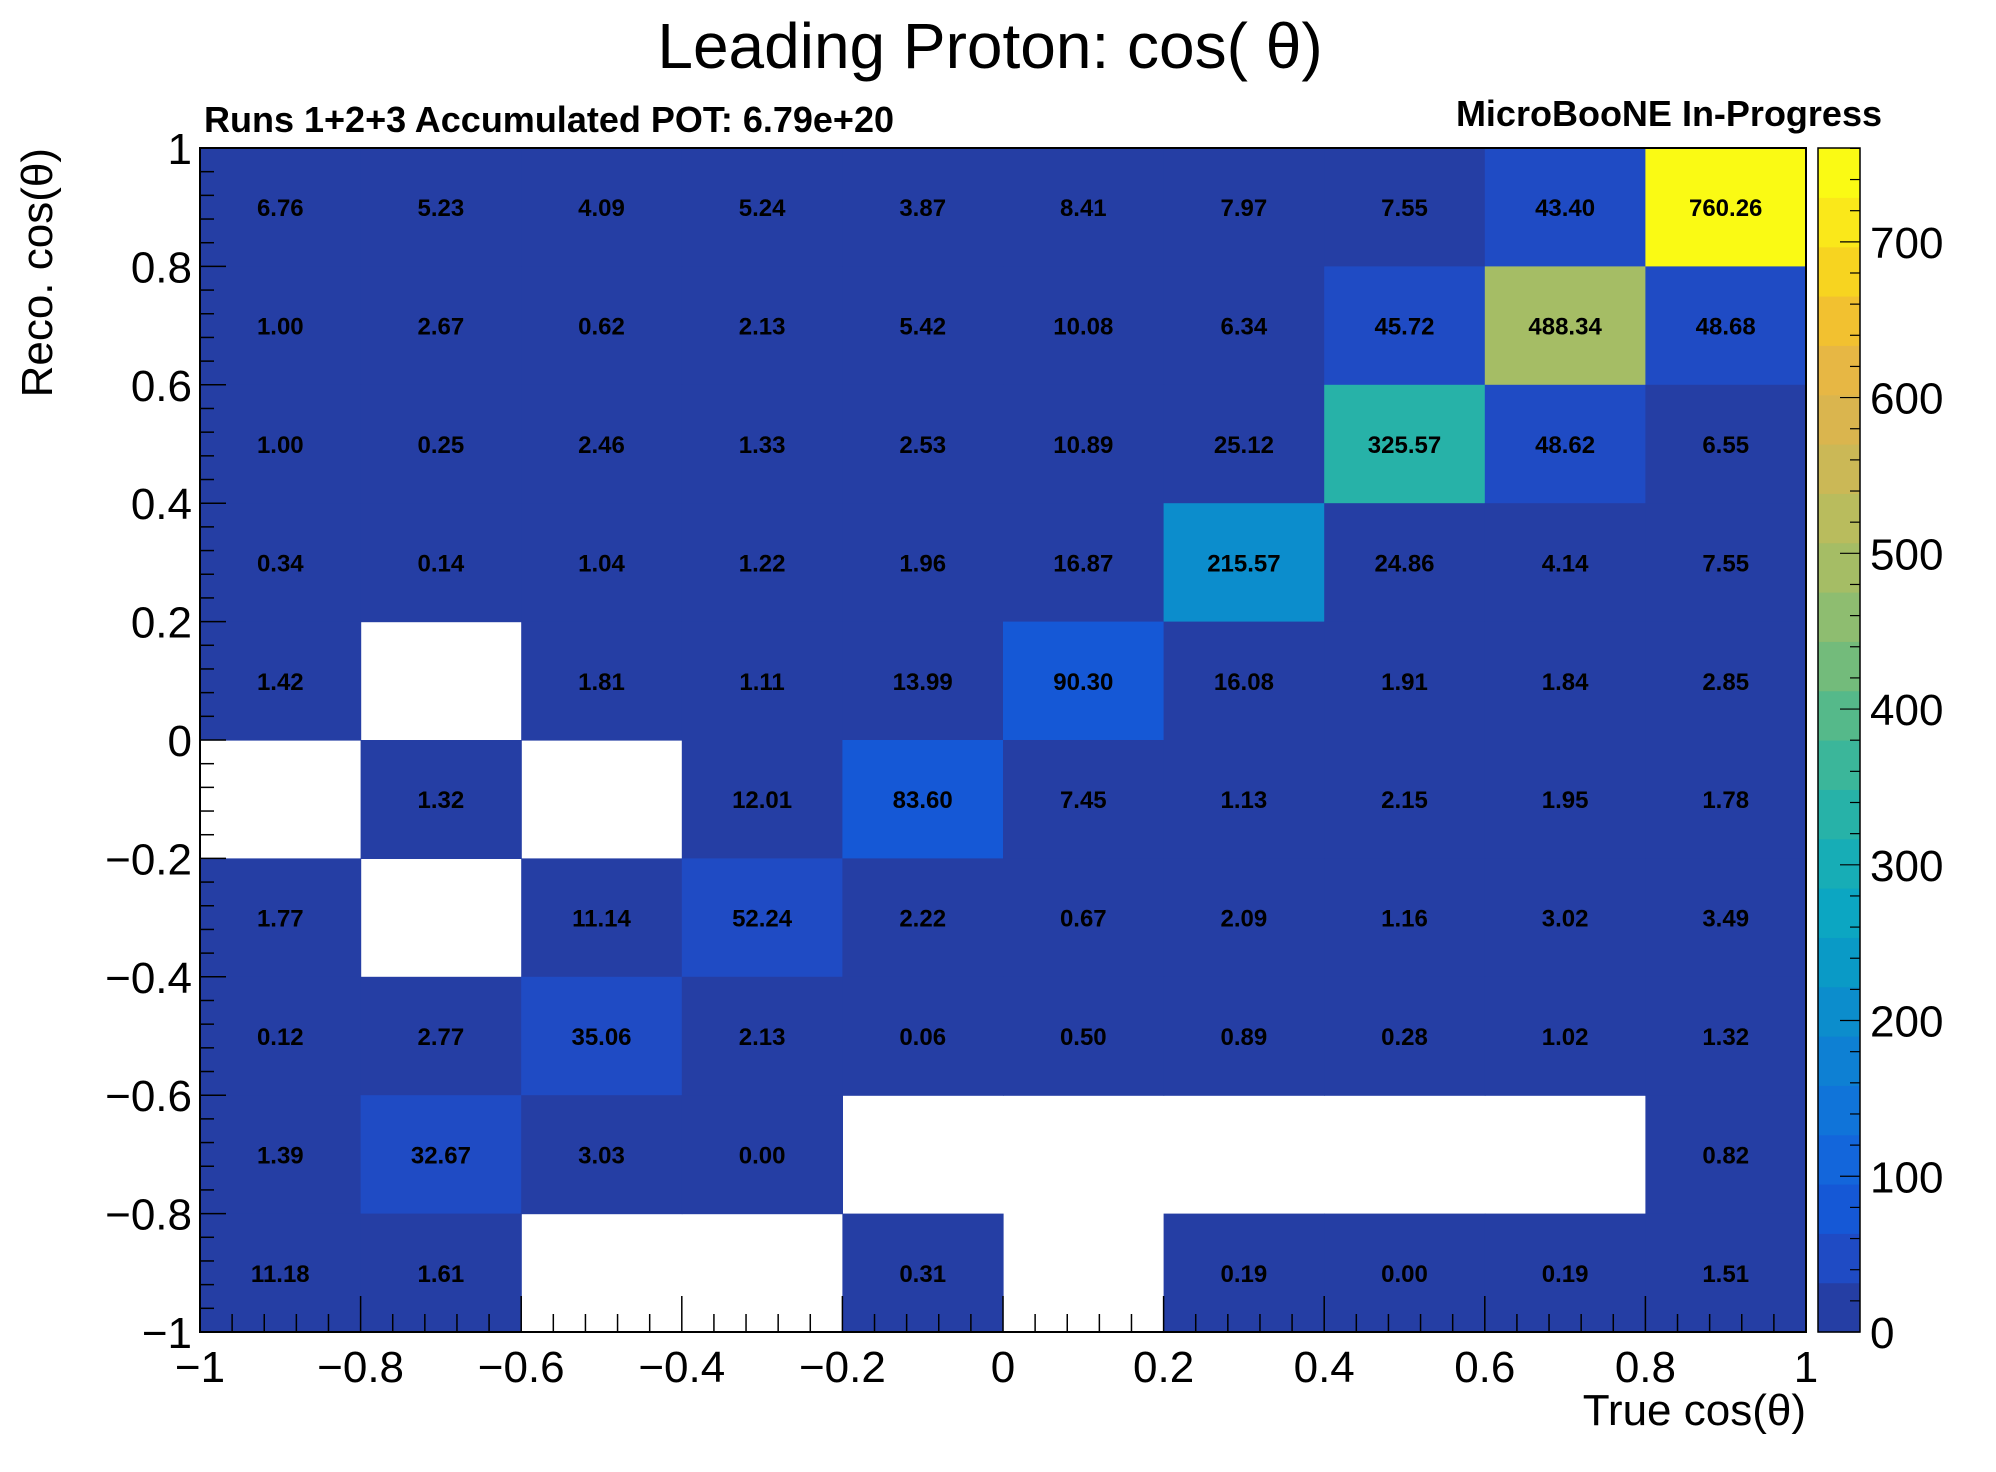  I want to click on cell-value-label: 2.77, so click(441, 1037).